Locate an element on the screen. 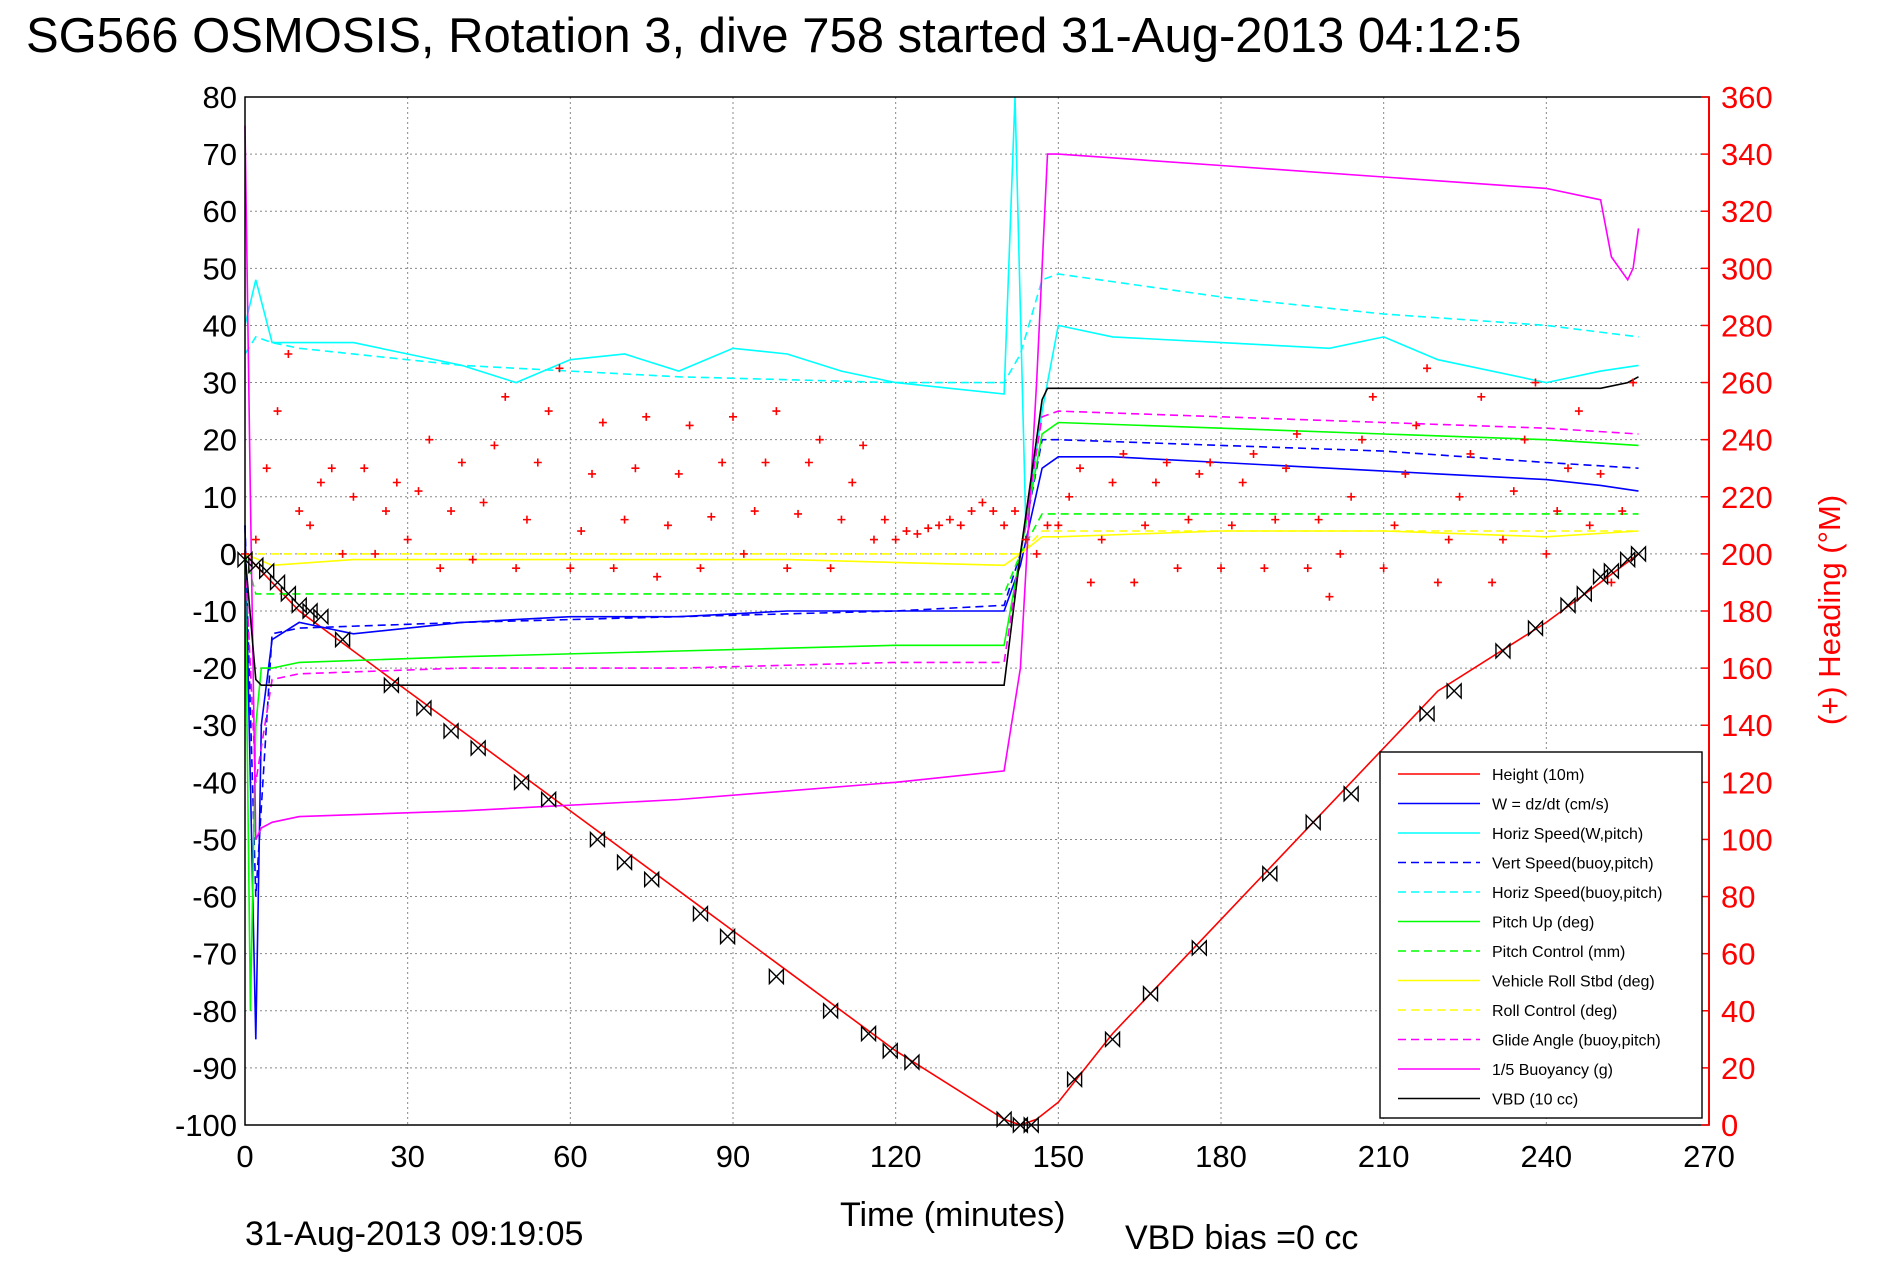 The image size is (1891, 1262). series-line-horiz_speed_buoy is located at coordinates (941, 328).